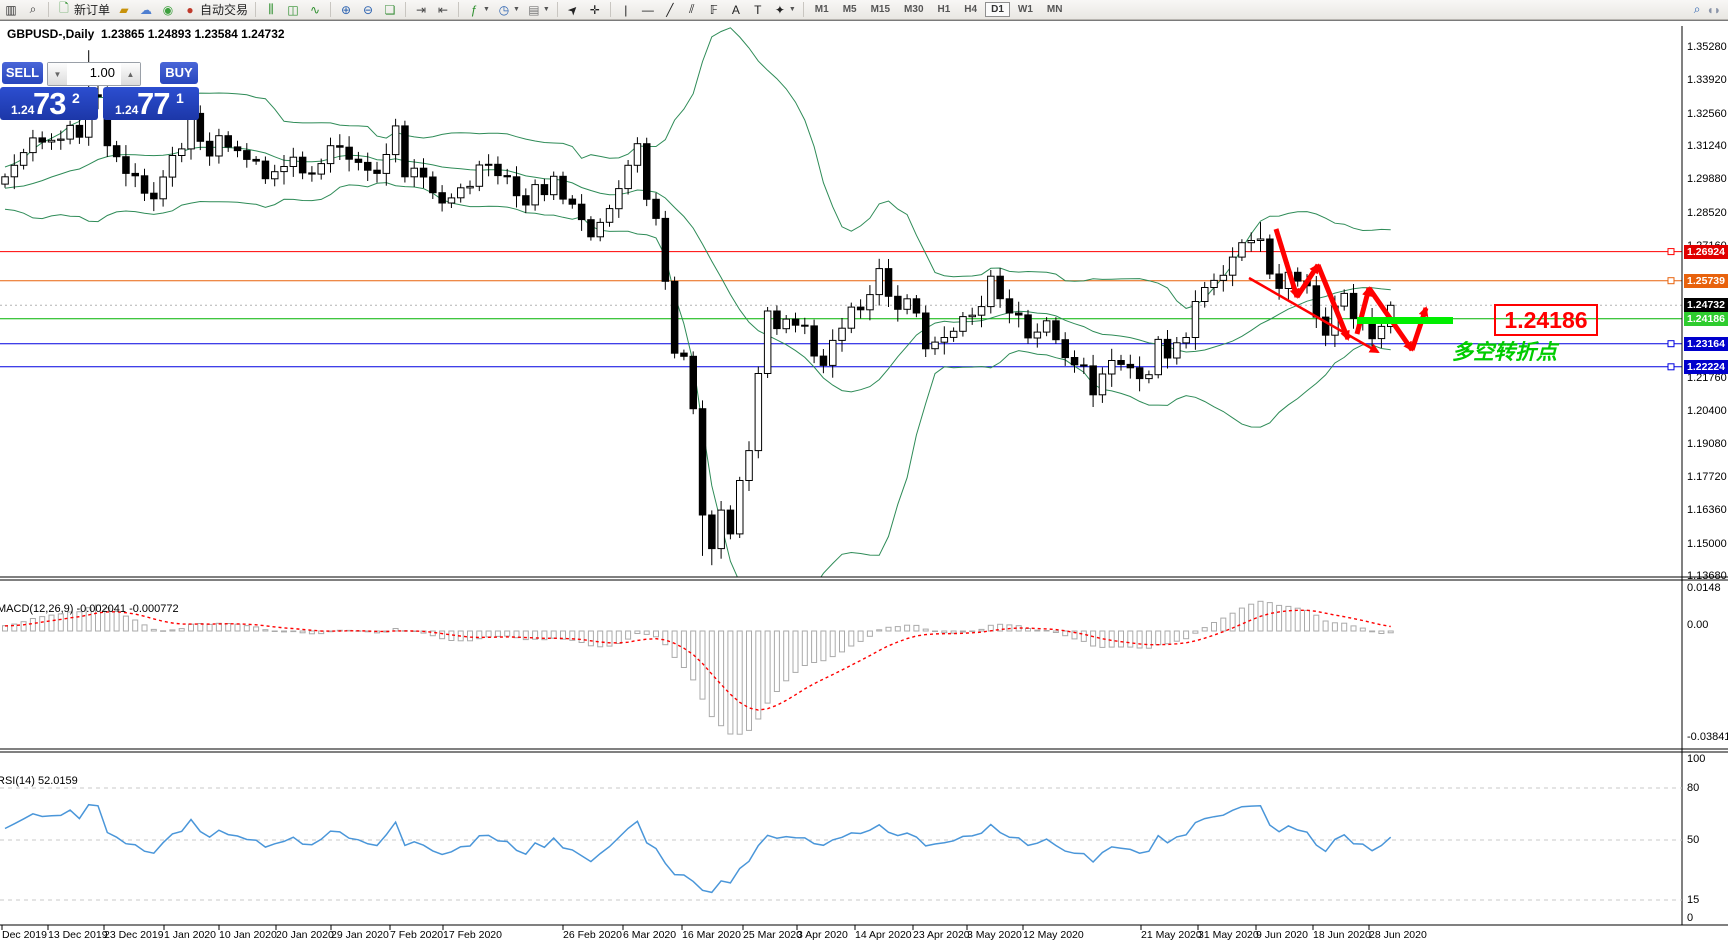 This screenshot has width=1728, height=942. I want to click on macd-panel, so click(698, 667).